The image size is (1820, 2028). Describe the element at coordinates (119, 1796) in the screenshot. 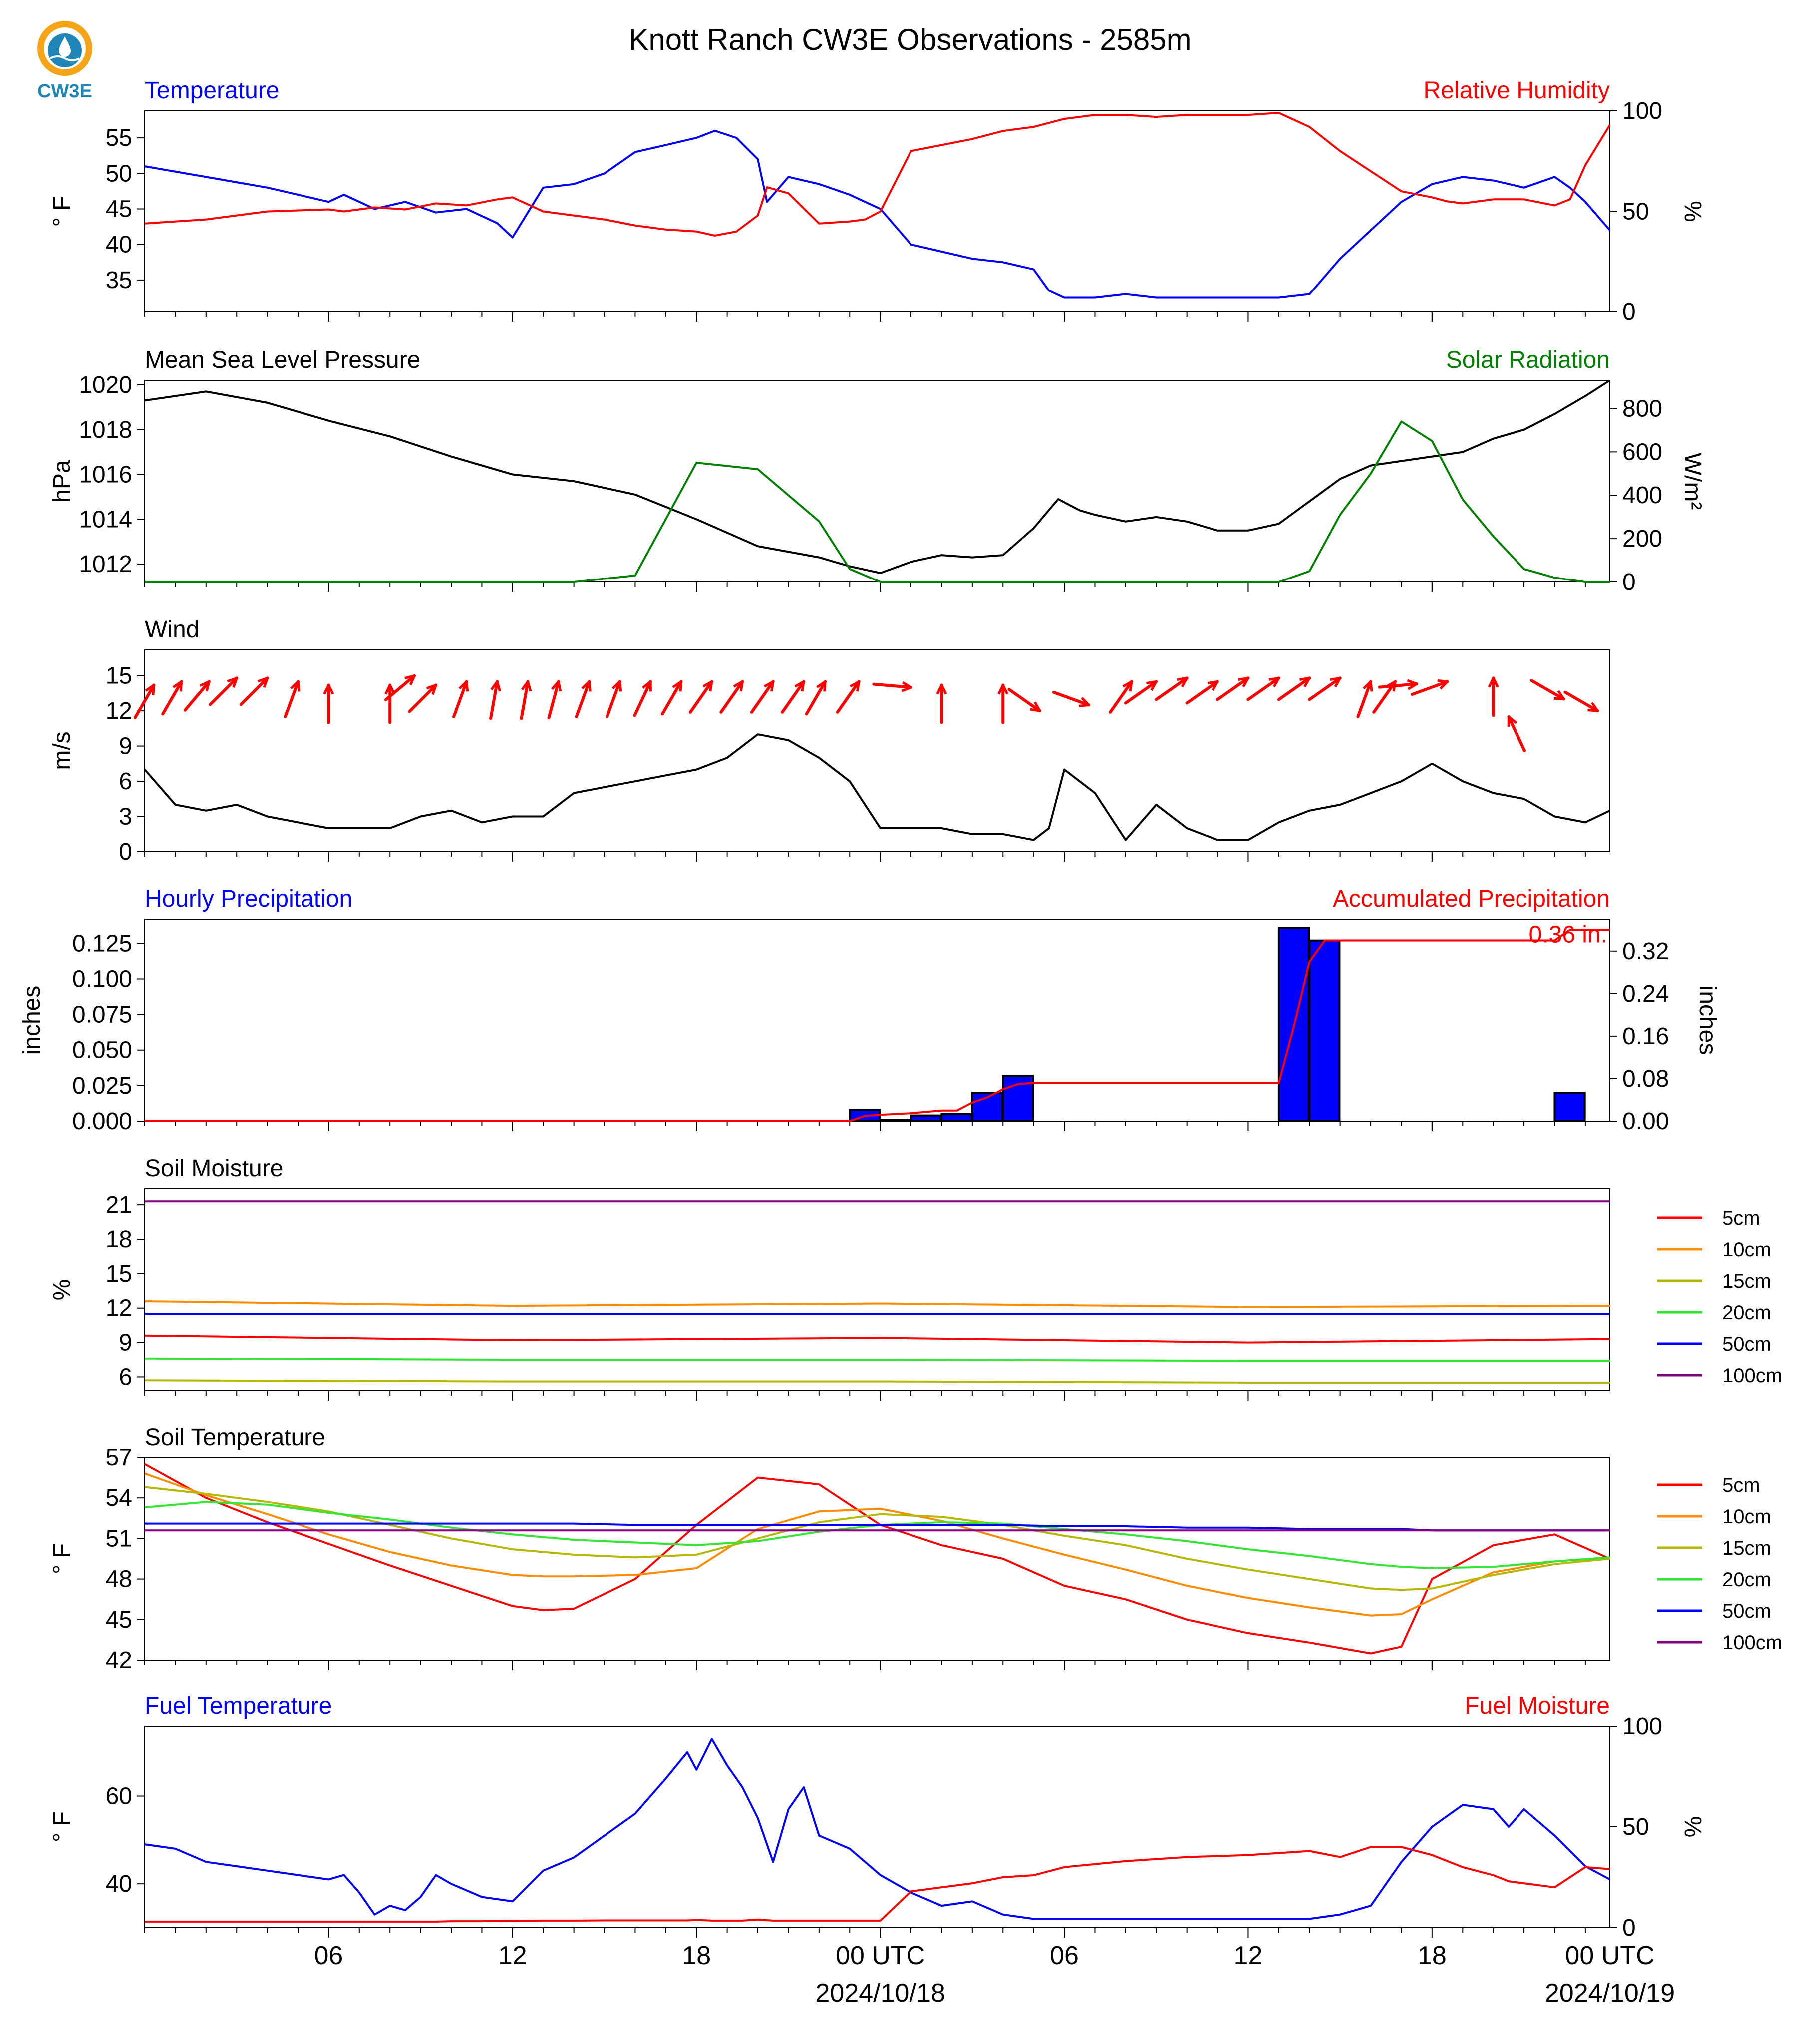

I see `y-tick-label-left: 60` at that location.